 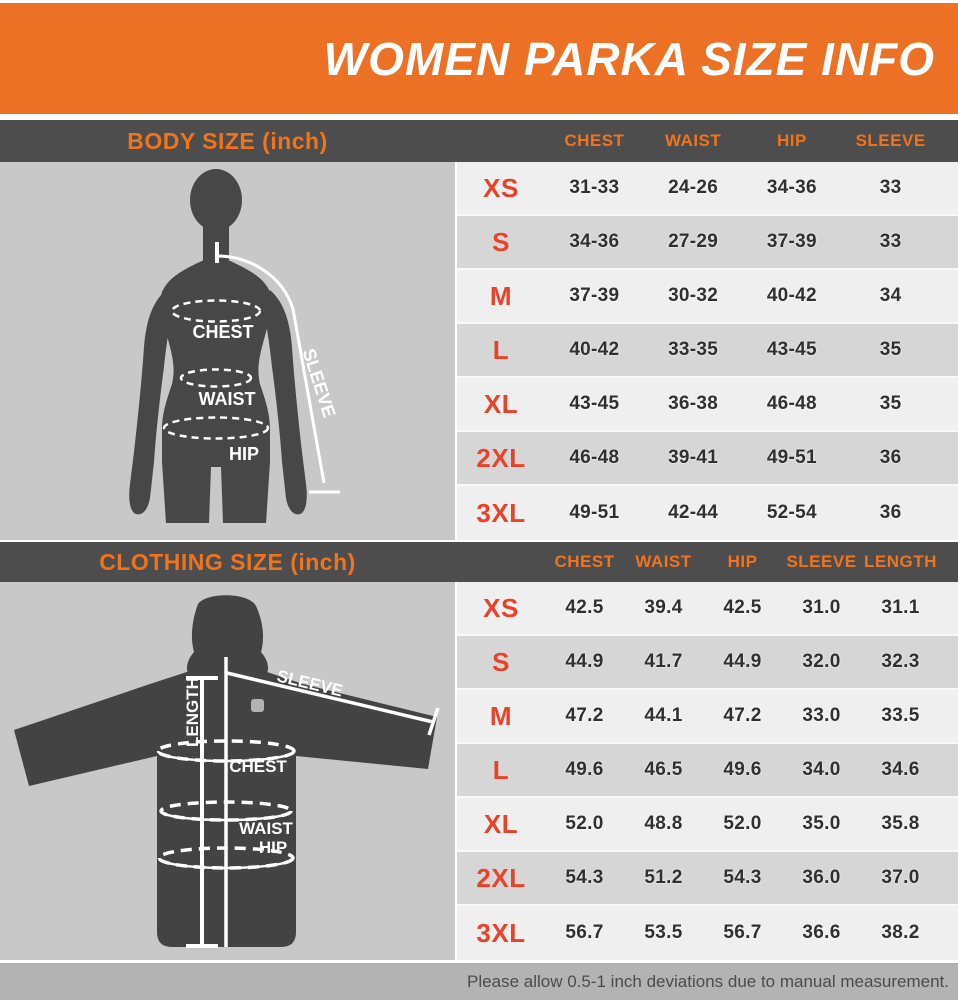 I want to click on cell-hip: 42.5, so click(x=742, y=607).